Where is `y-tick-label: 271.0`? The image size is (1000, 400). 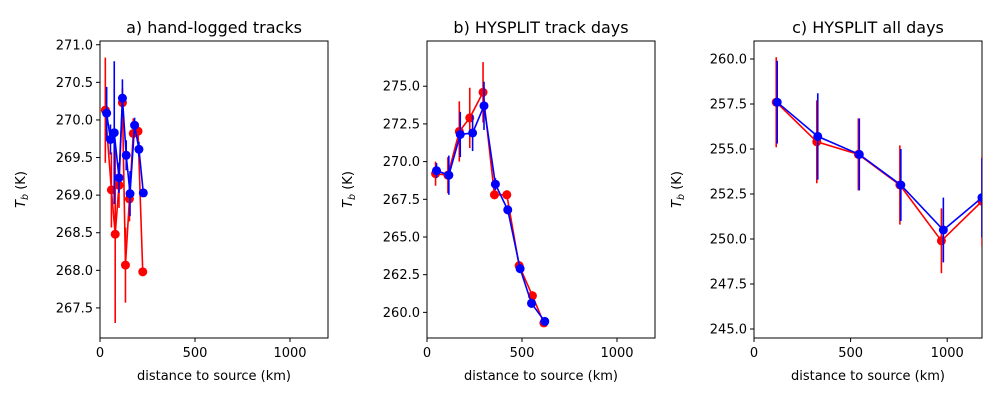 y-tick-label: 271.0 is located at coordinates (74, 45).